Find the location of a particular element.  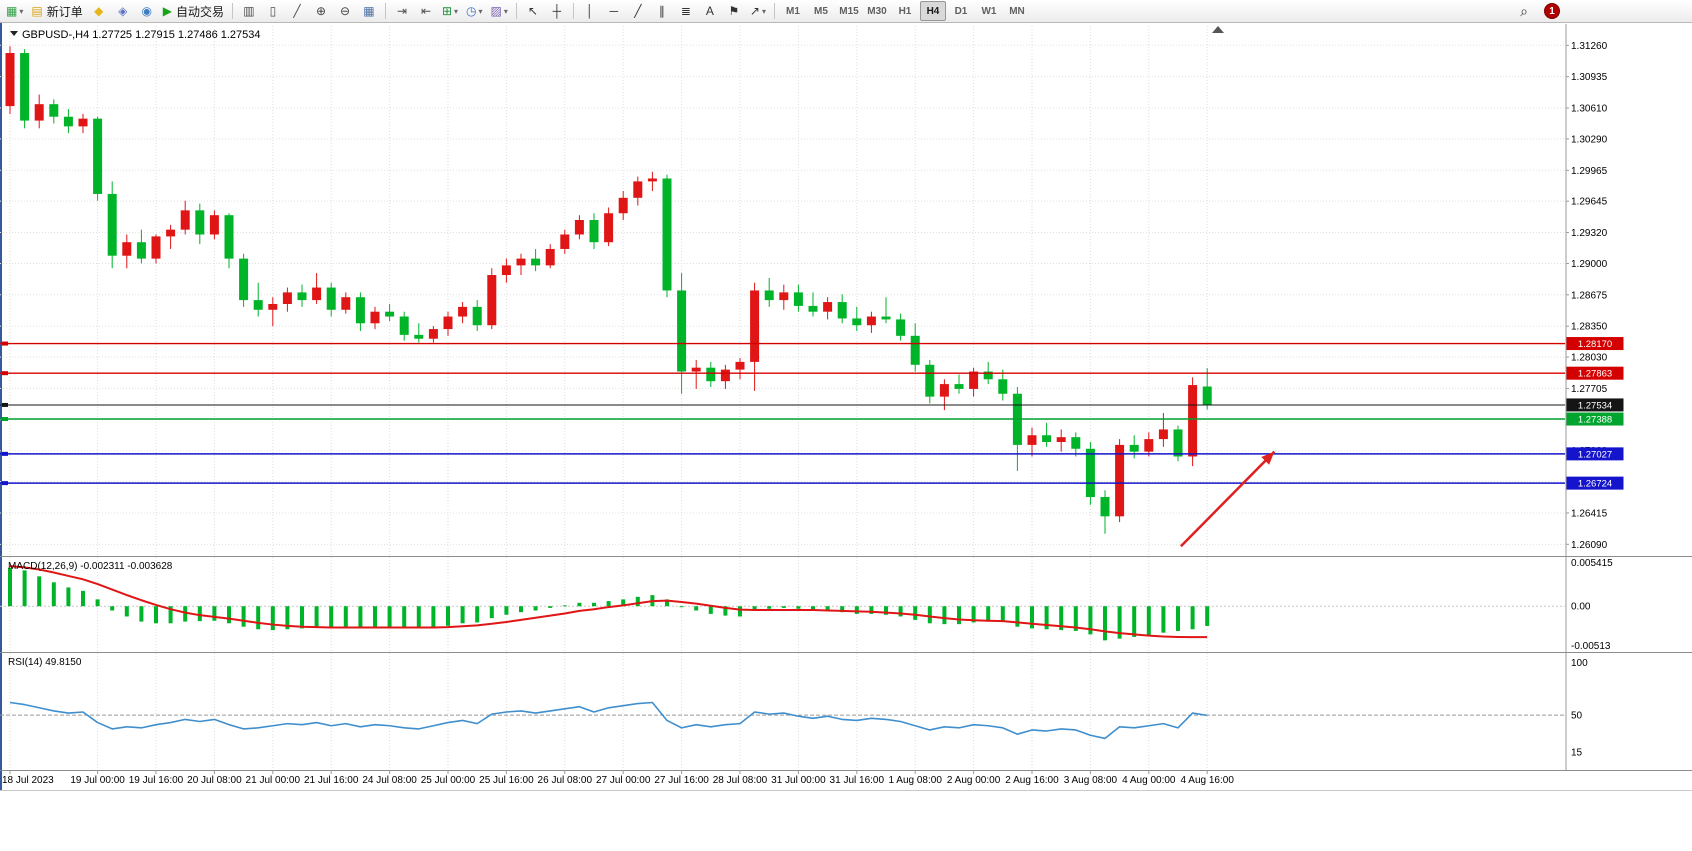

new-chart-dropdown-icon: ▾ is located at coordinates (21, 11).